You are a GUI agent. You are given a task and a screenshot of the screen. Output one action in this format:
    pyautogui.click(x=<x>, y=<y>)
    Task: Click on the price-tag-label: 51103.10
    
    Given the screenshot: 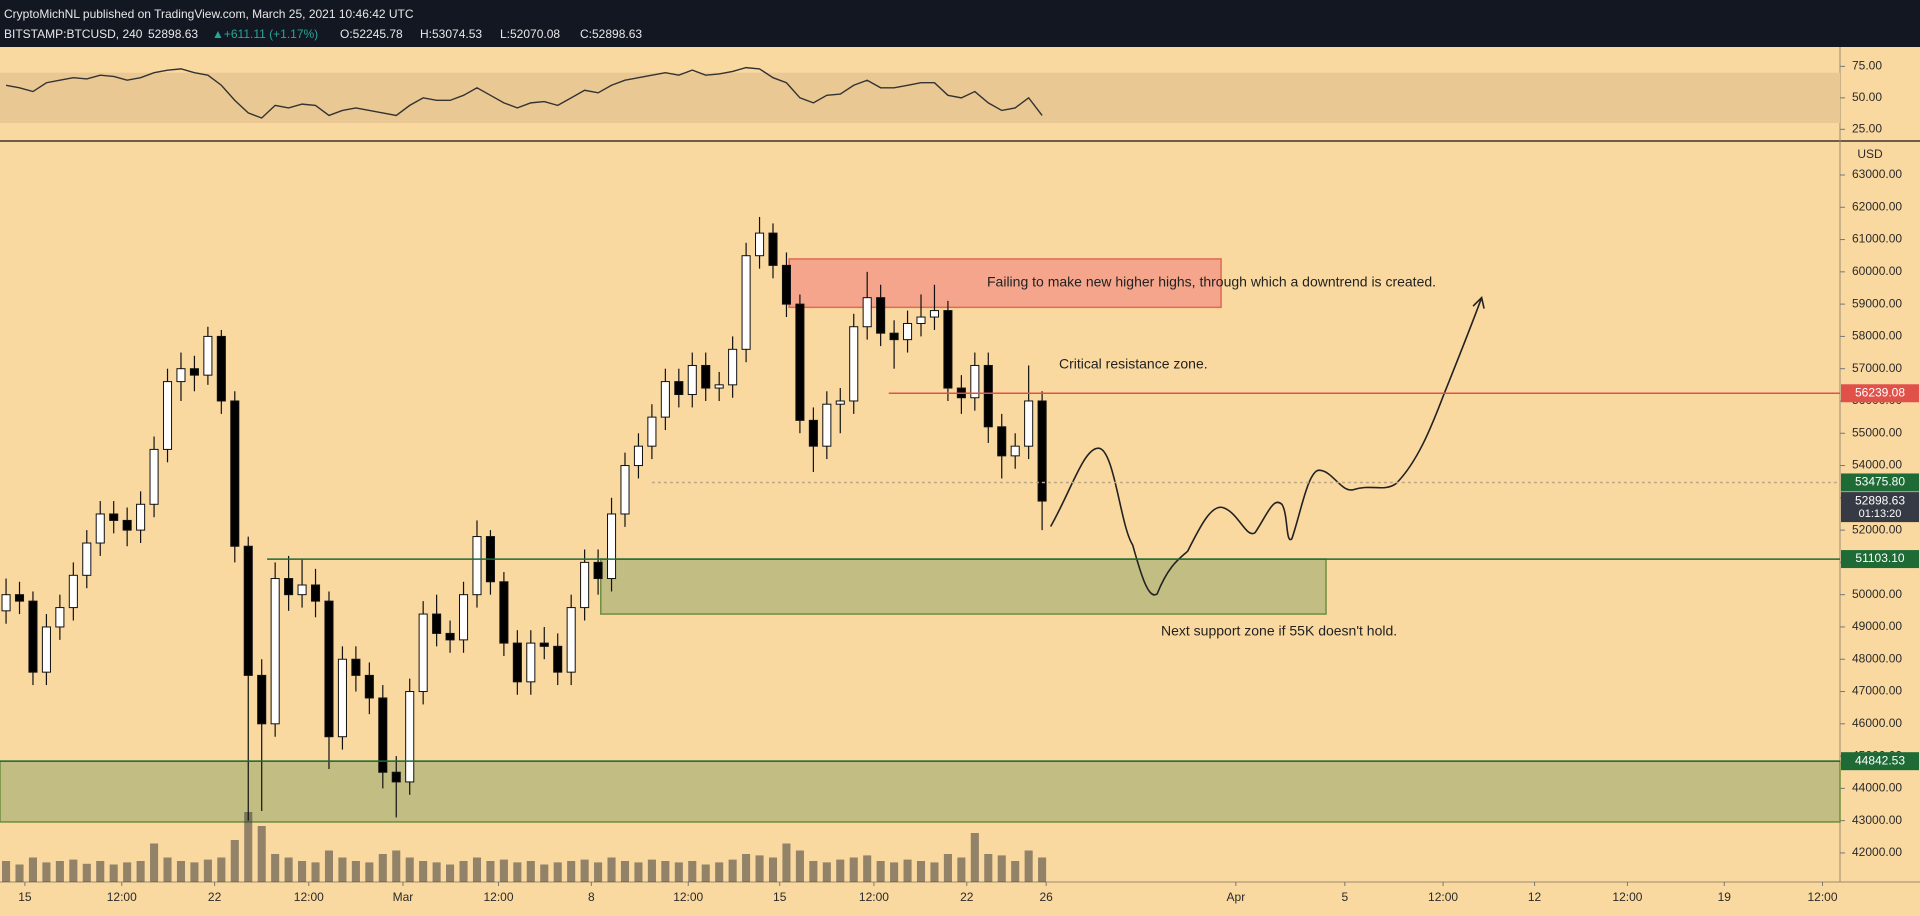 What is the action you would take?
    pyautogui.click(x=1879, y=558)
    